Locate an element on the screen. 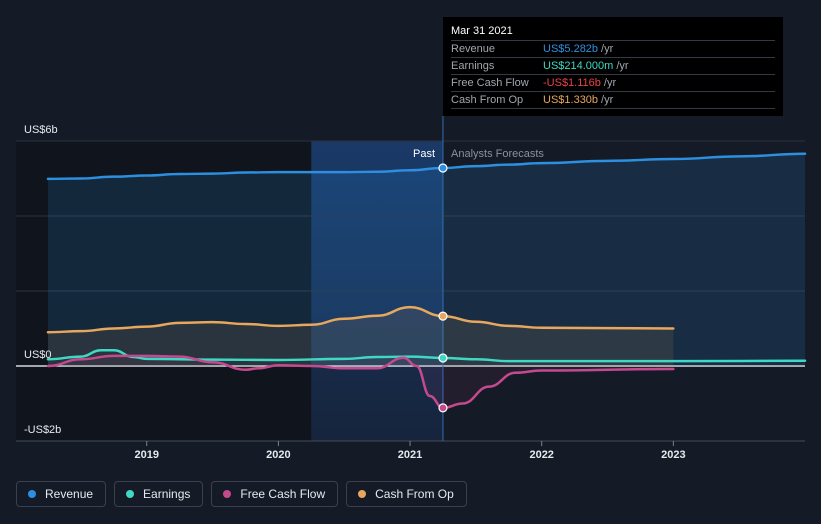 The width and height of the screenshot is (821, 524). legend-item-free-cash-flow: Free Cash Flow is located at coordinates (275, 494).